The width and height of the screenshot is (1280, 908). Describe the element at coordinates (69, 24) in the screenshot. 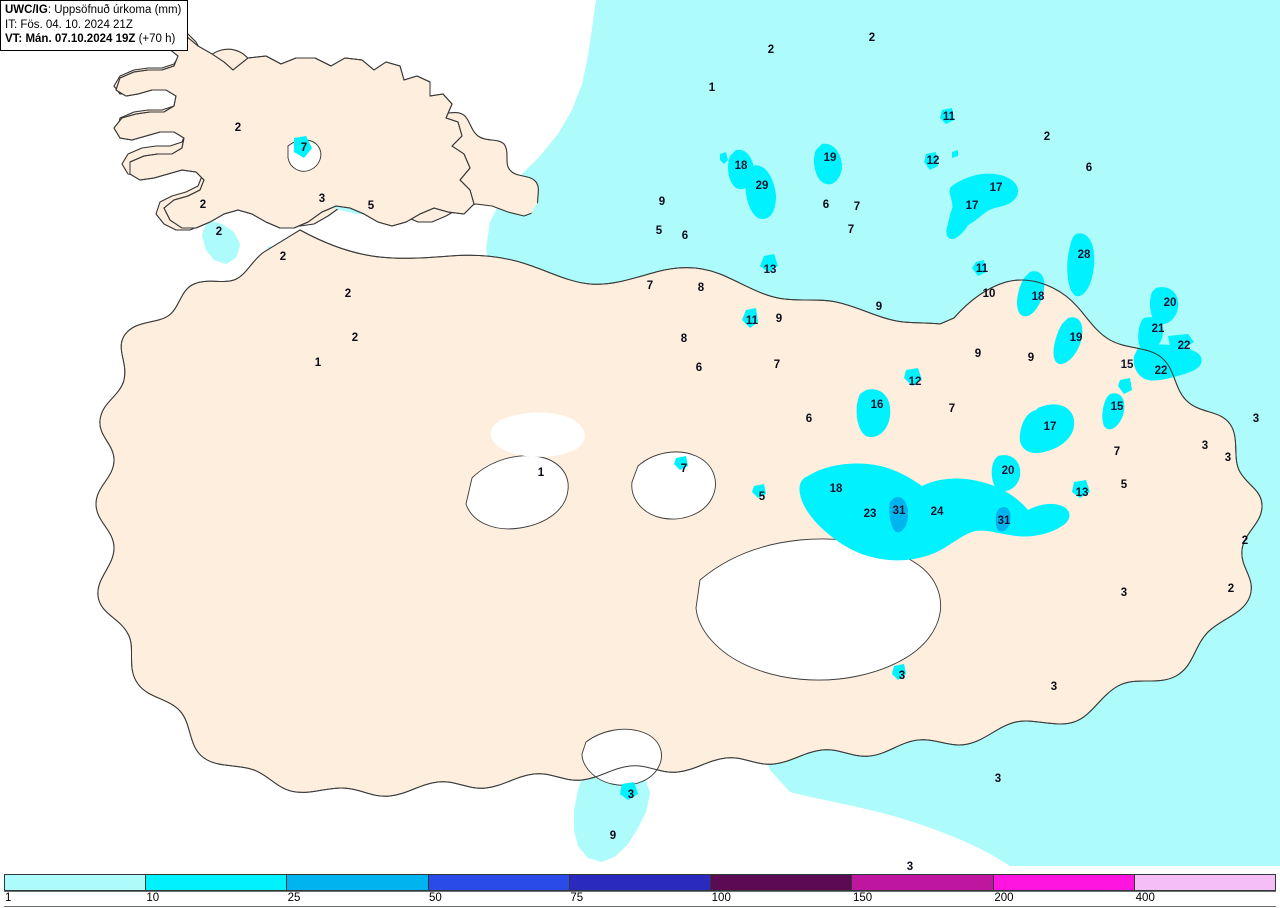

I see `info-line-init-time: IT: Fös. 04. 10. 2024 21Z` at that location.